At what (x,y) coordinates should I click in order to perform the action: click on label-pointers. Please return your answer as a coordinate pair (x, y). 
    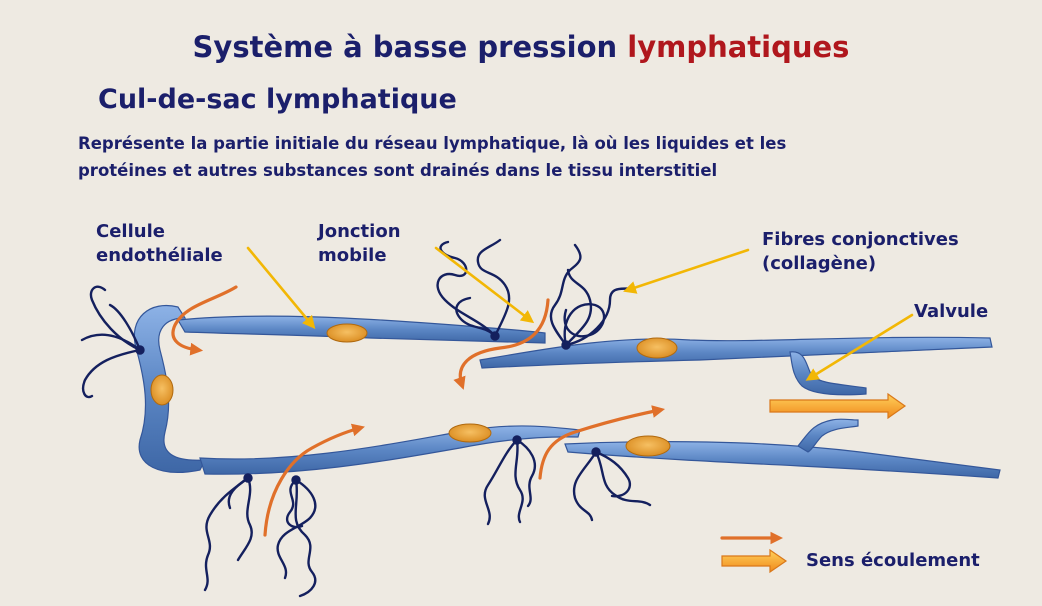
    Looking at the image, I should click on (580, 313).